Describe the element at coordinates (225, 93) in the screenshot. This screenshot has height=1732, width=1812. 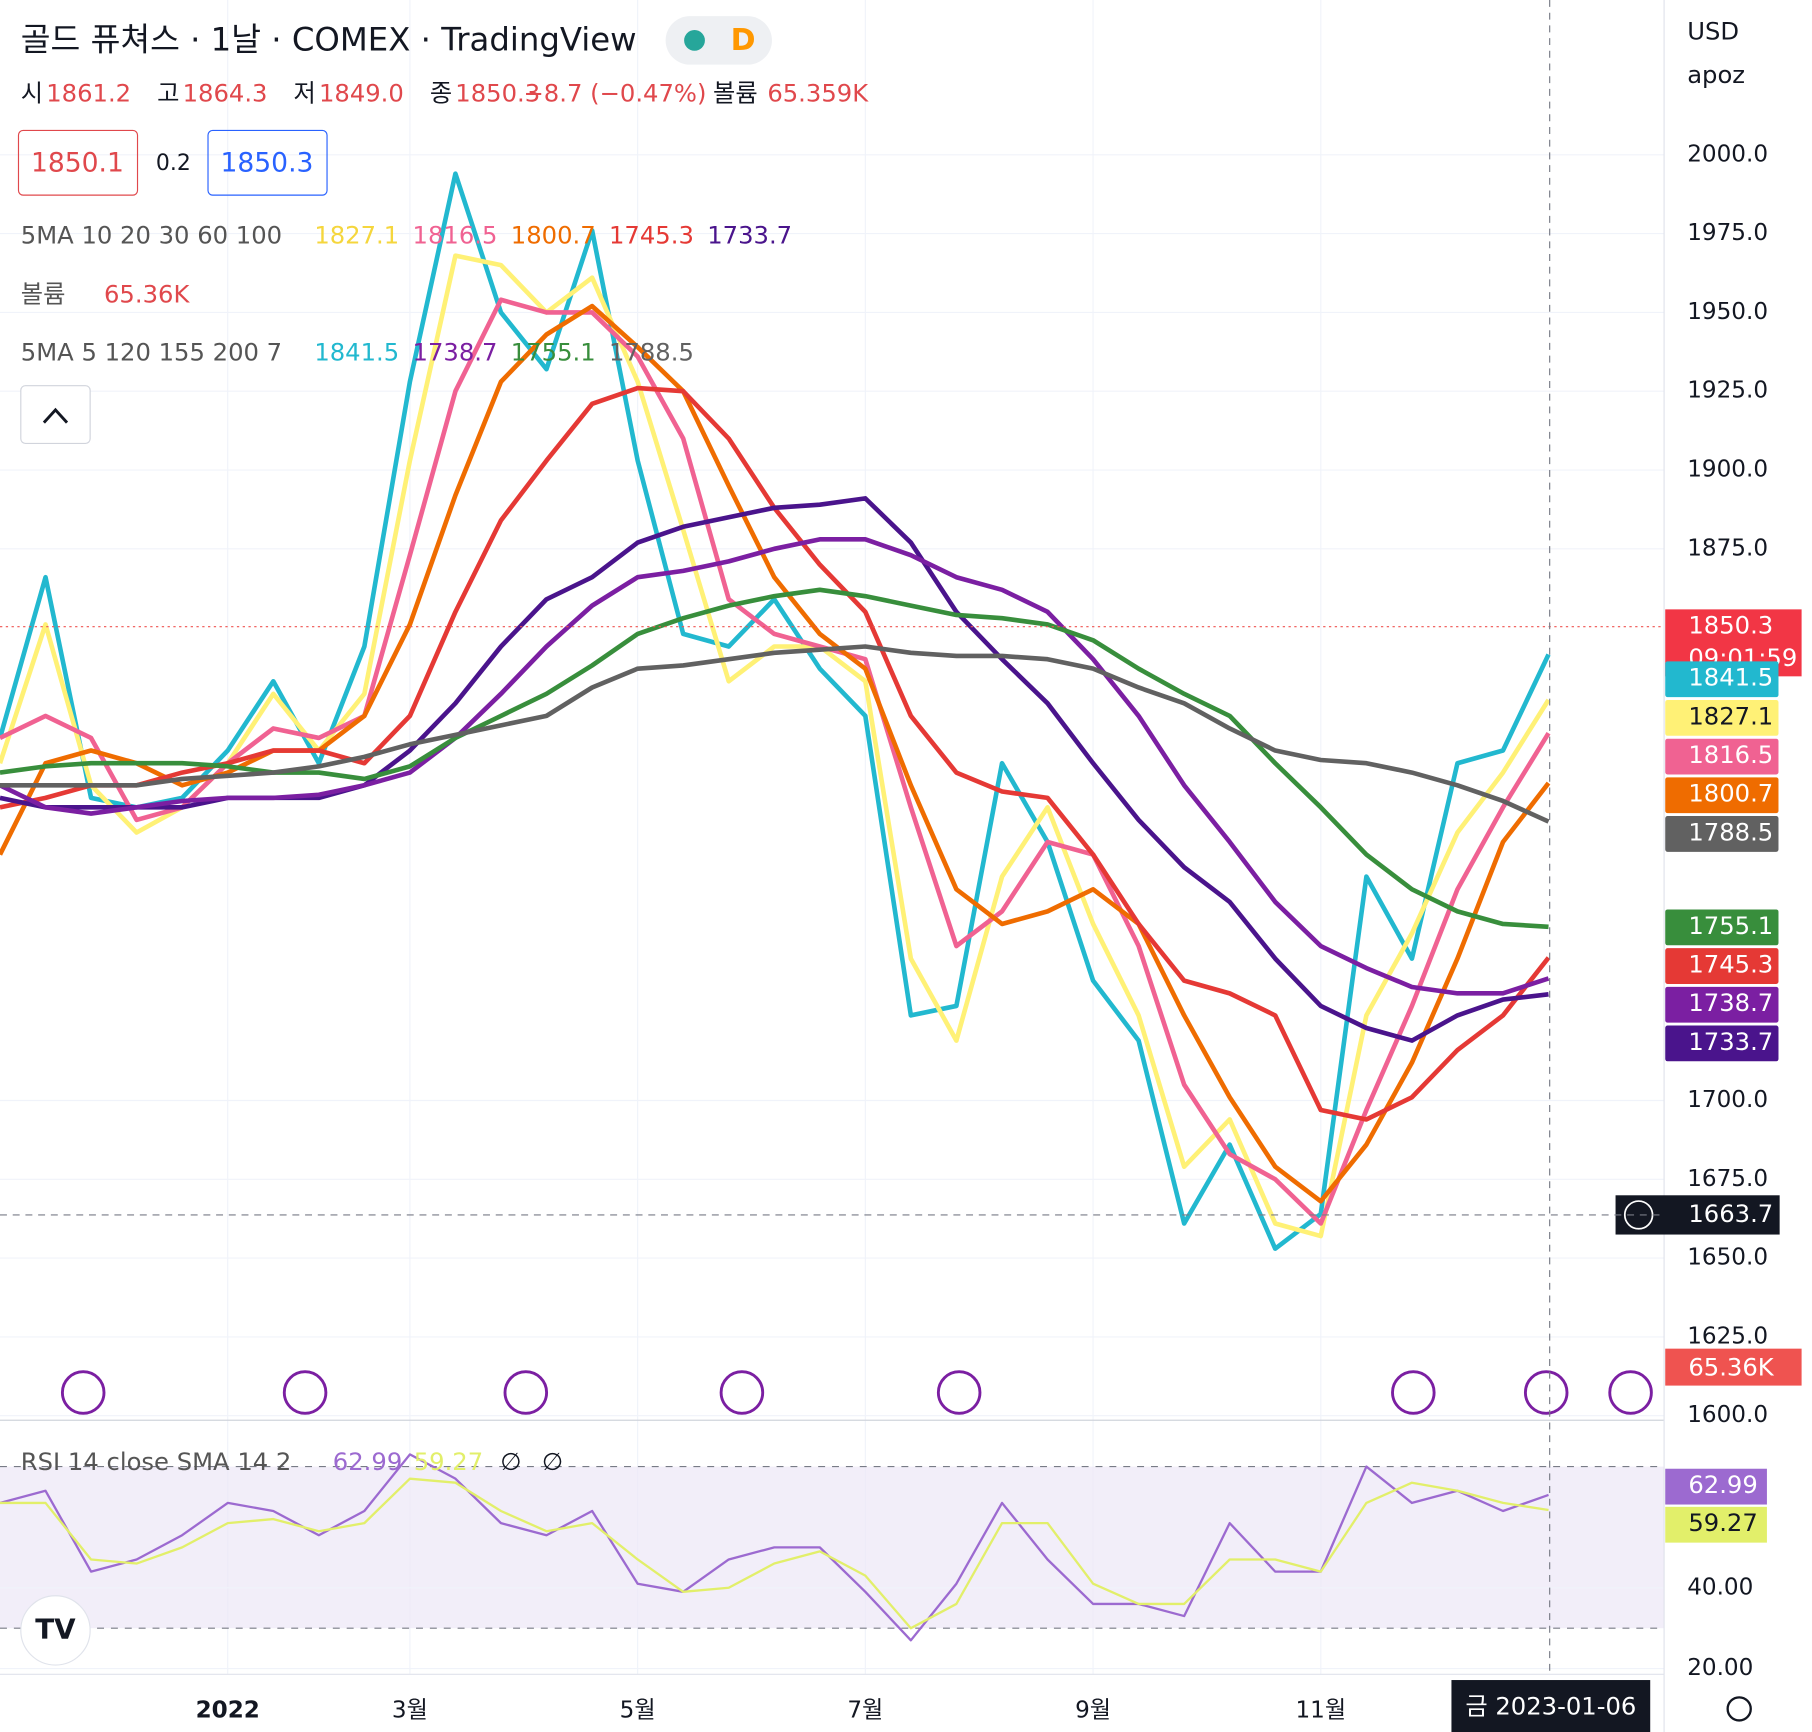
I see `ohlc-value: 1864.3` at that location.